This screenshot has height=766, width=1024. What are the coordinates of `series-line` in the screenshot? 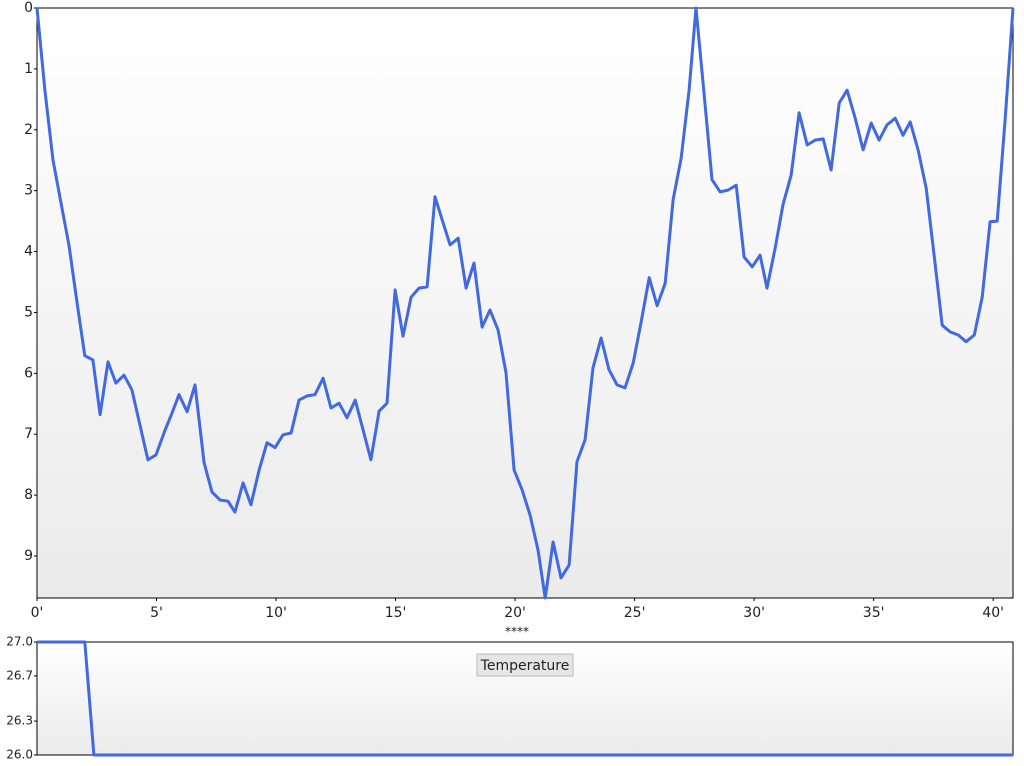 It's located at (525, 698).